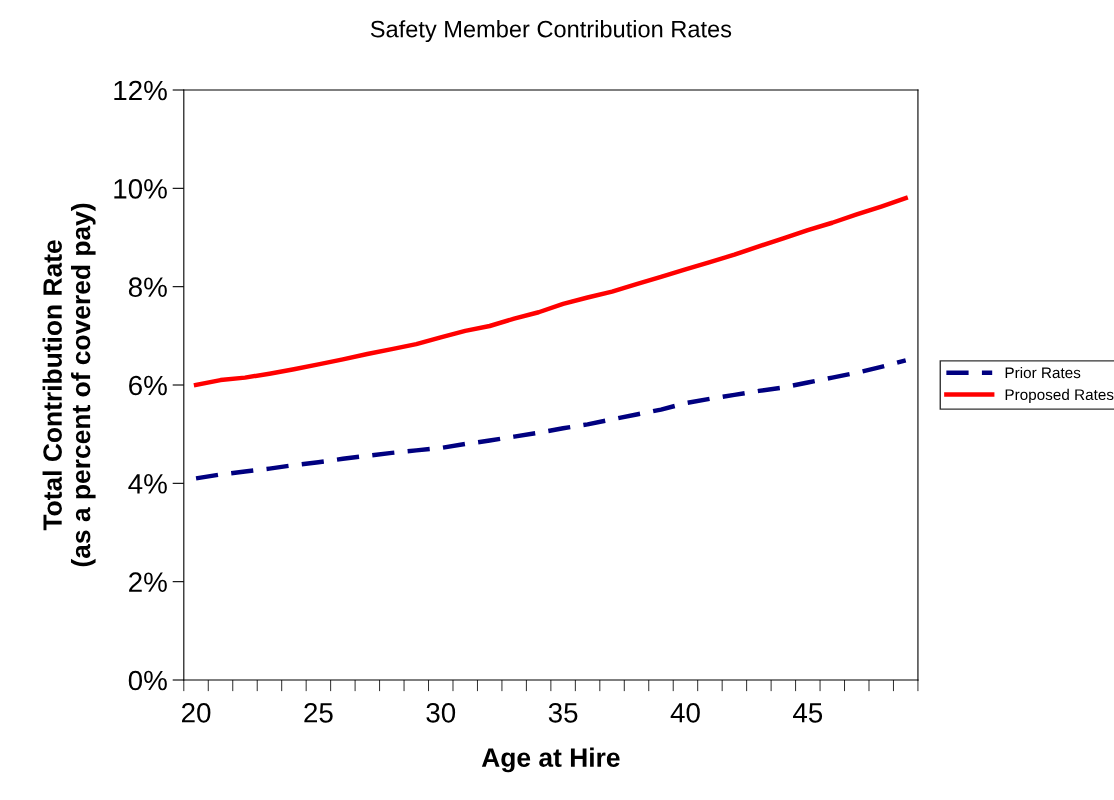 This screenshot has width=1114, height=800. Describe the element at coordinates (808, 713) in the screenshot. I see `x-tick-label: 45` at that location.